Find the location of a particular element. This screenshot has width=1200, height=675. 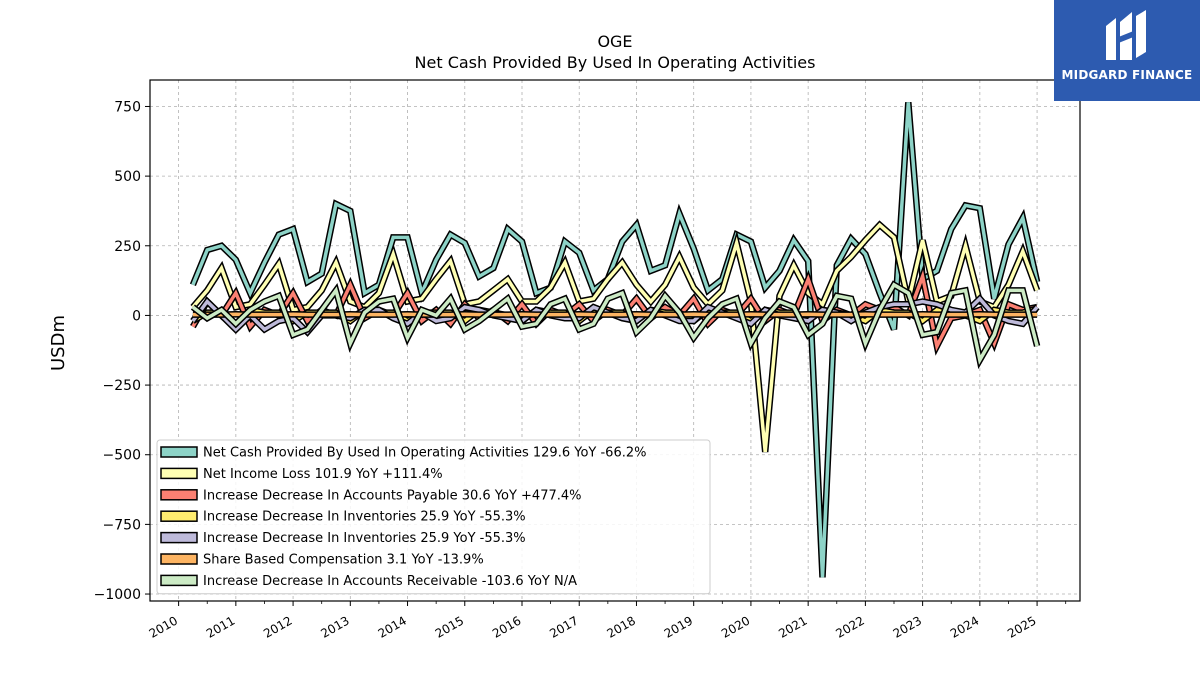

x-tick-label: 2021 is located at coordinates (792, 626).